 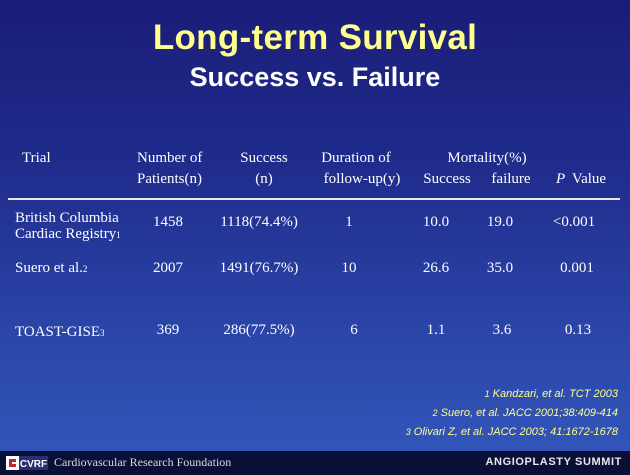 I want to click on cell-mortality-failure: 35.0, so click(x=500, y=268).